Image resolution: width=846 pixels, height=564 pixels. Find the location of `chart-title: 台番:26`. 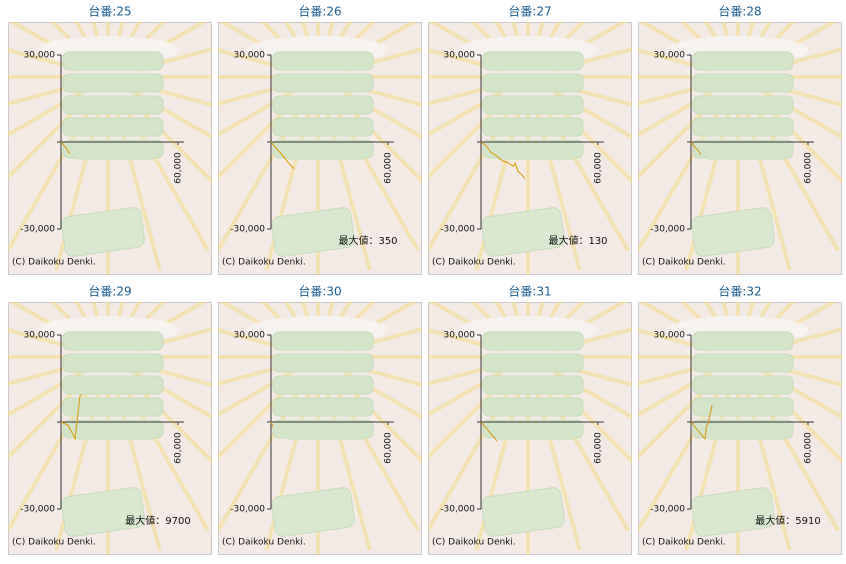

chart-title: 台番:26 is located at coordinates (319, 11).